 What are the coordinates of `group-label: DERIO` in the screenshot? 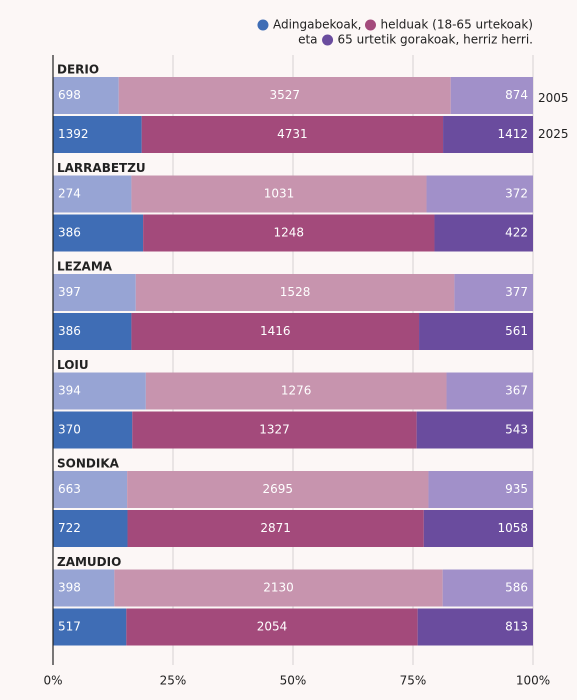 It's located at (78, 70).